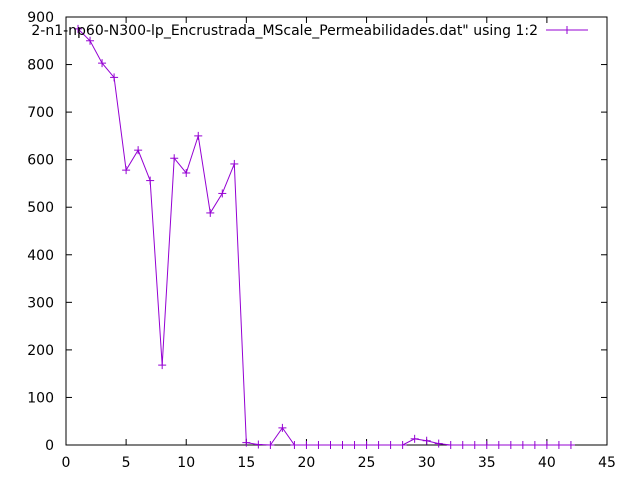  I want to click on y-tick-label: 300, so click(40, 303).